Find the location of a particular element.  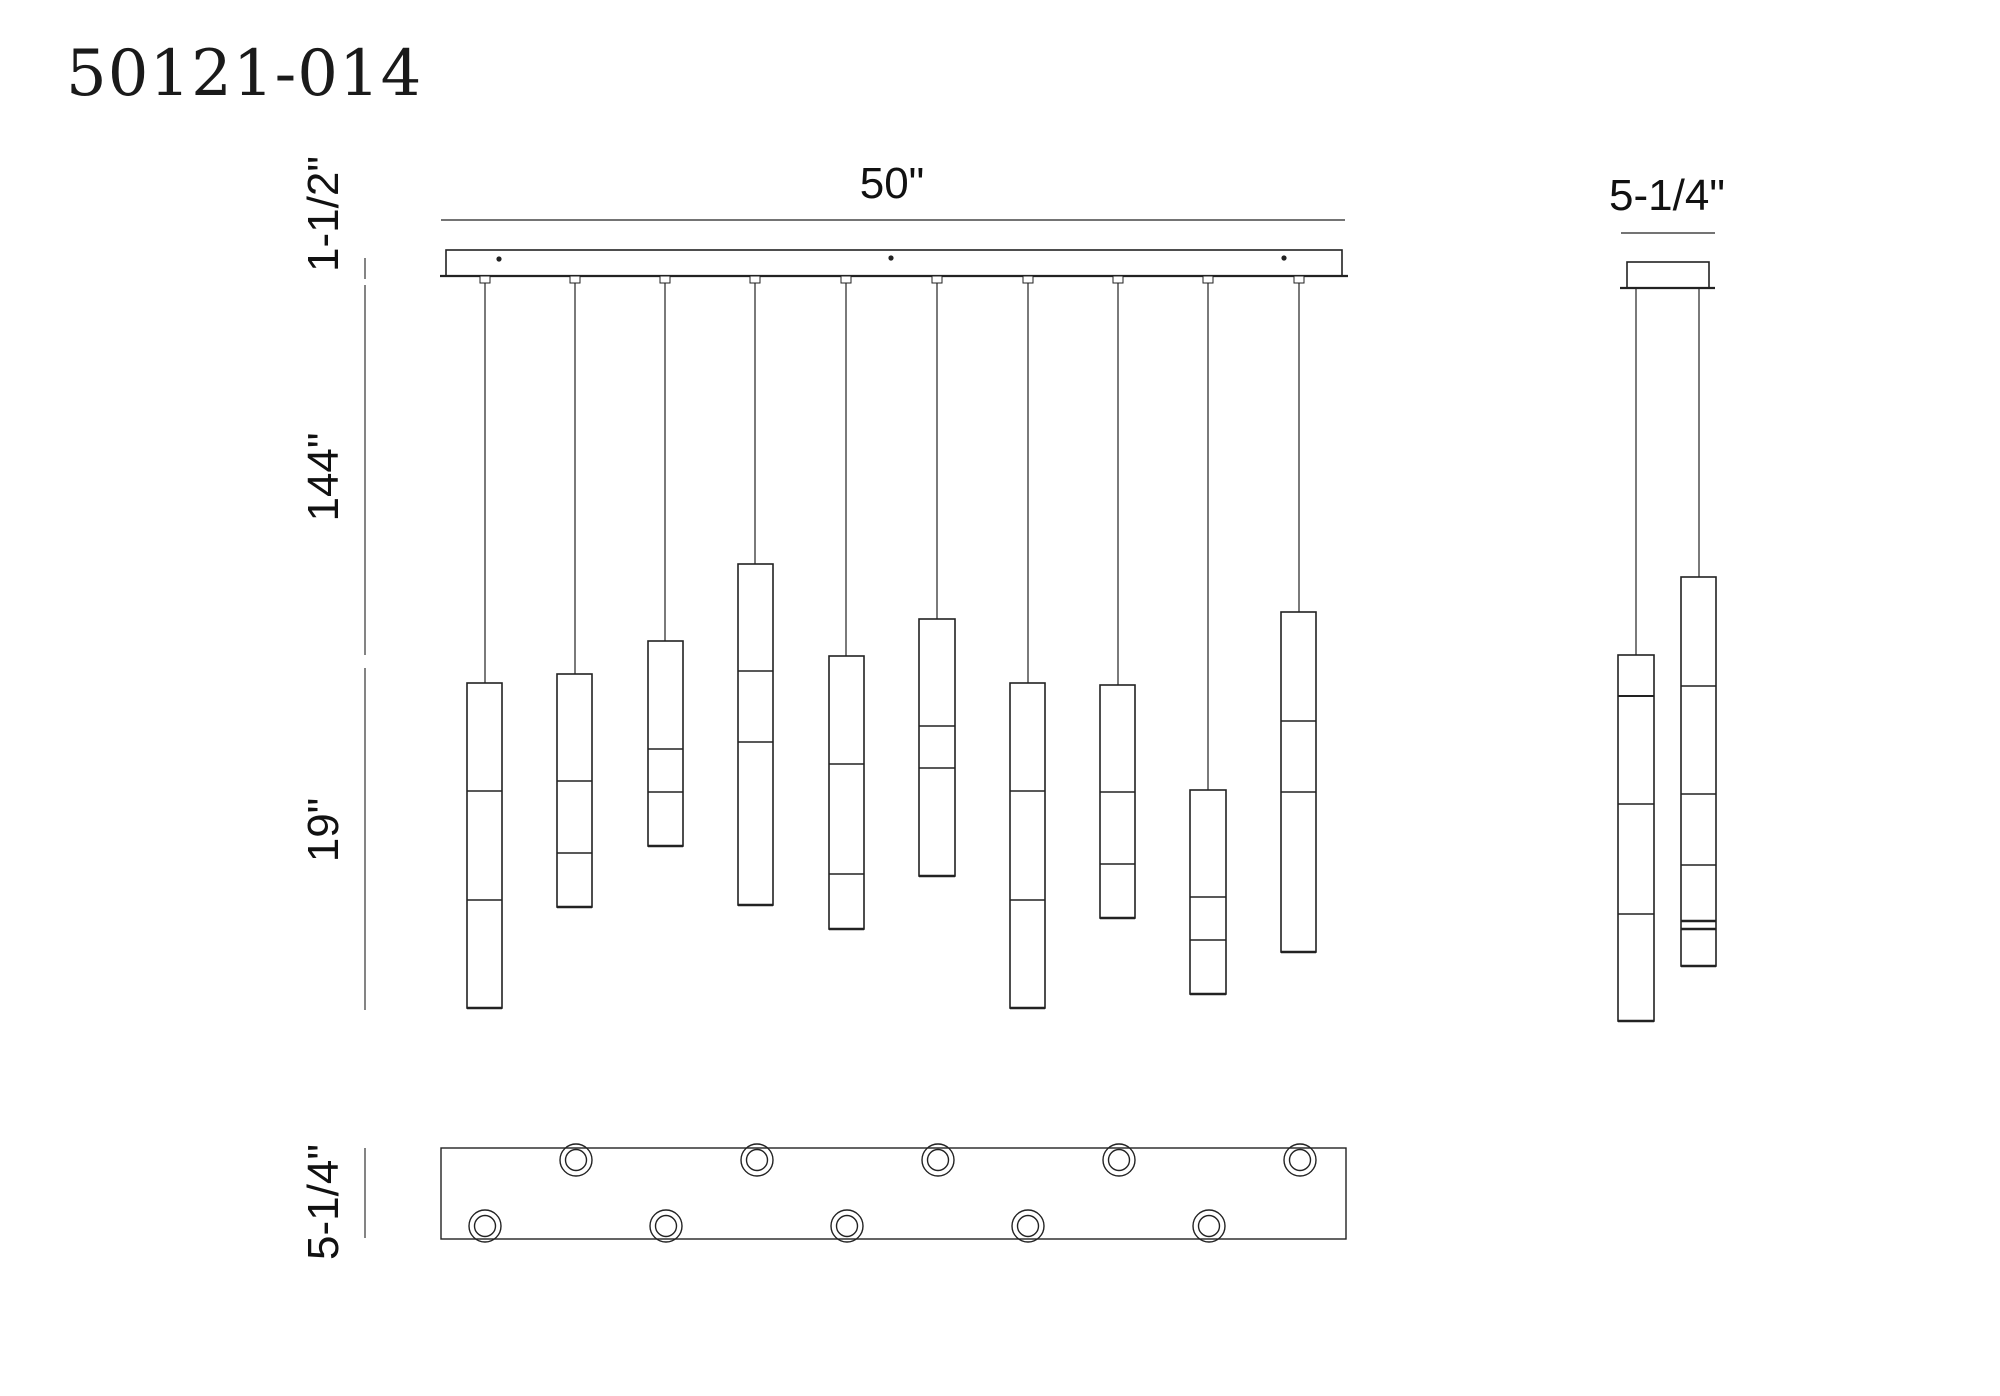

top-view-sockets is located at coordinates (892, 1193).